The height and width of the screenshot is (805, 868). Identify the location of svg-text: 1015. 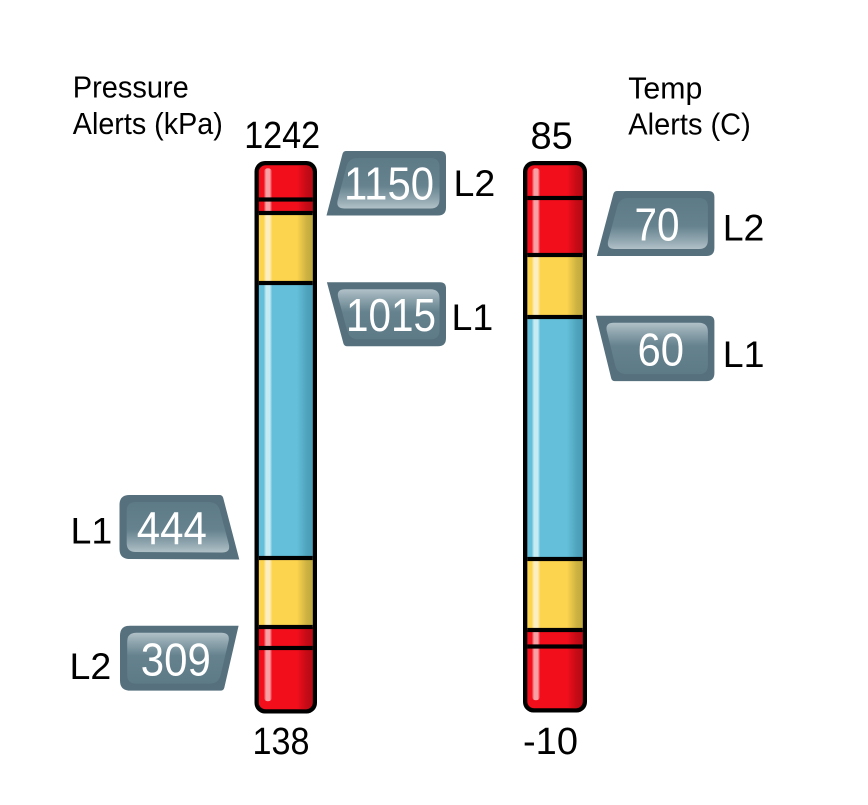
(391, 315).